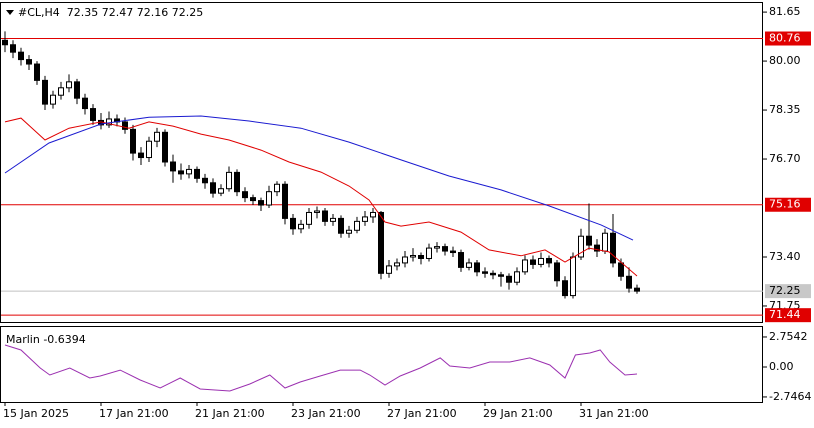 This screenshot has width=814, height=428. Describe the element at coordinates (785, 290) in the screenshot. I see `last-price-label: 72.25` at that location.